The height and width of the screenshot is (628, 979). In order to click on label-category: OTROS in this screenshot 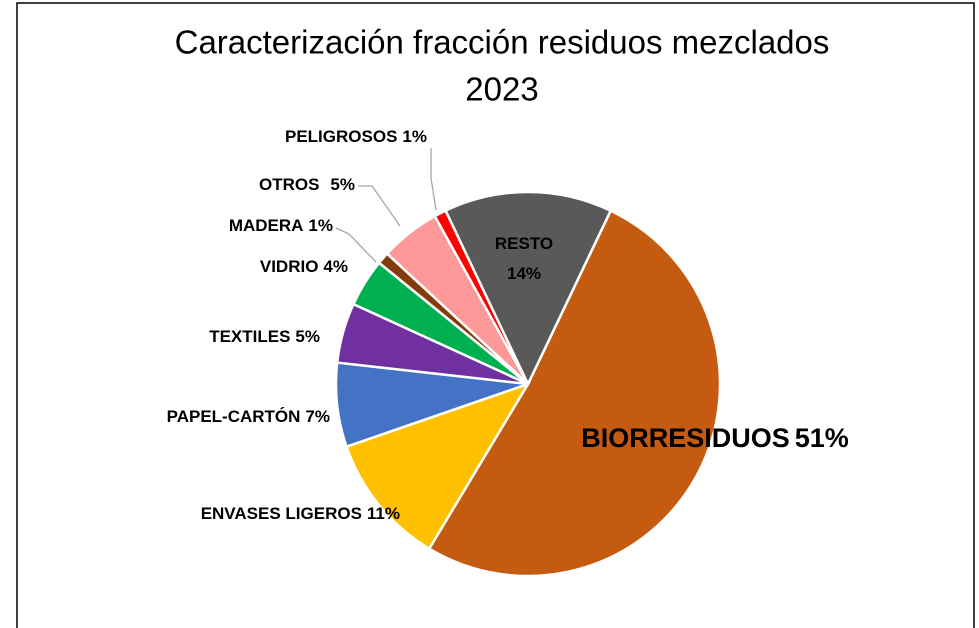, I will do `click(289, 184)`.